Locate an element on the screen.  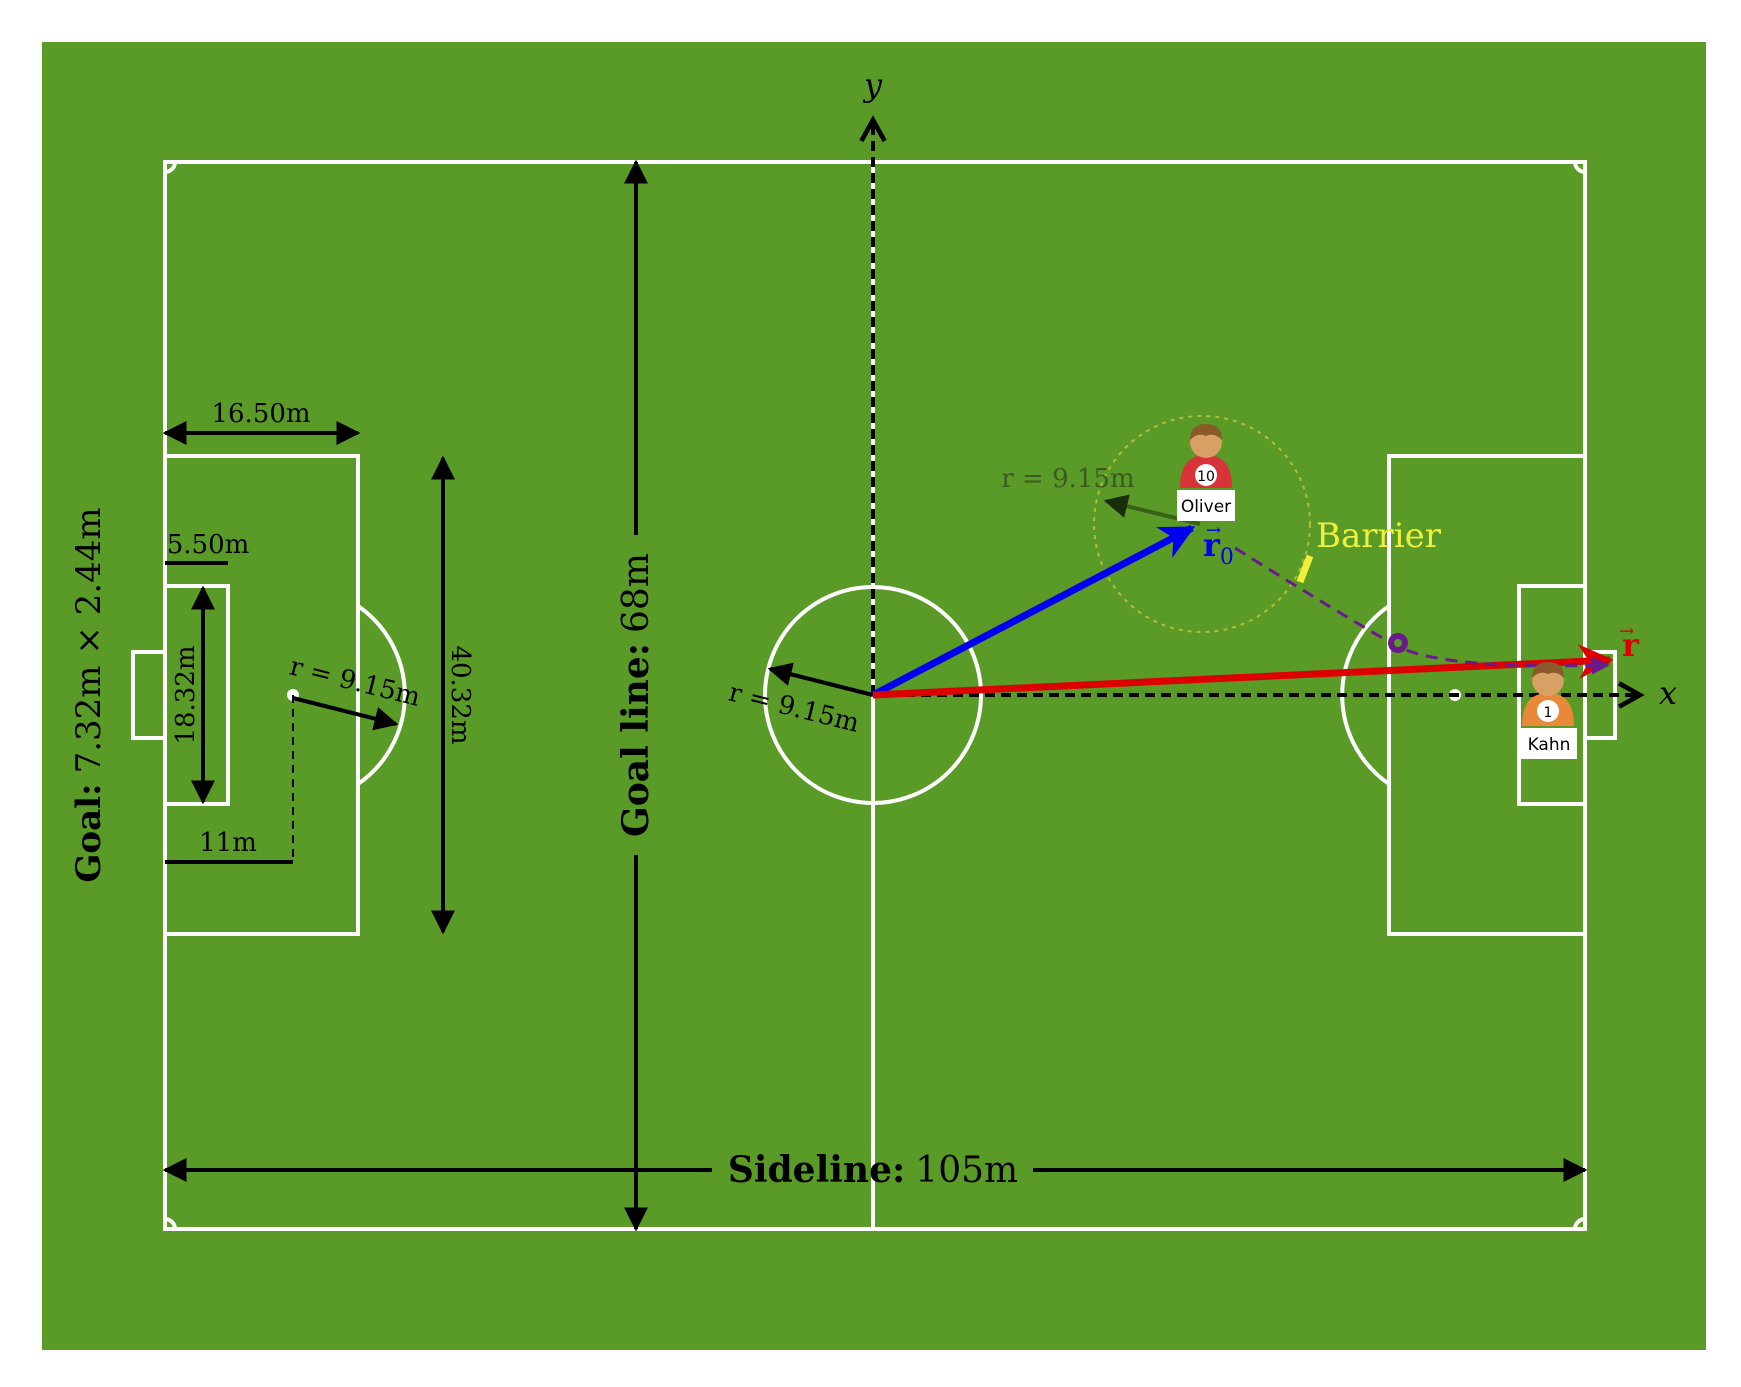
penalty-width-label: 40.32m is located at coordinates (460, 694).